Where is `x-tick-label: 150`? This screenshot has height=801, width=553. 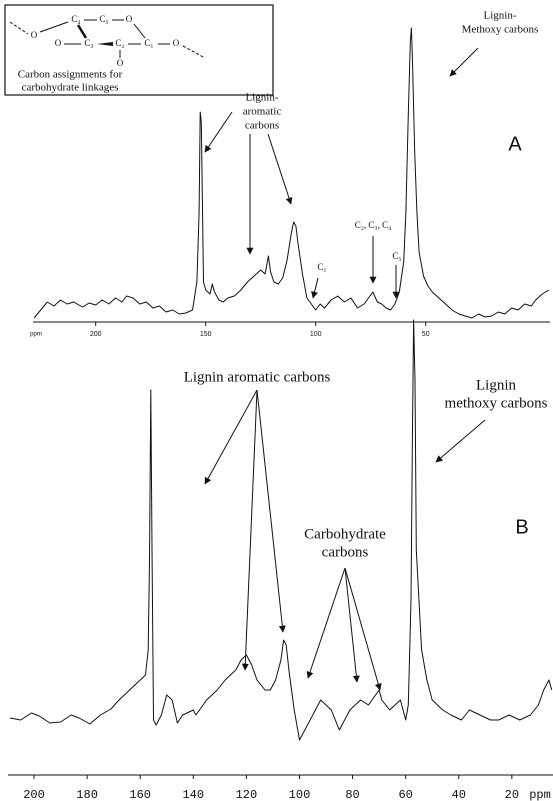 x-tick-label: 150 is located at coordinates (206, 334).